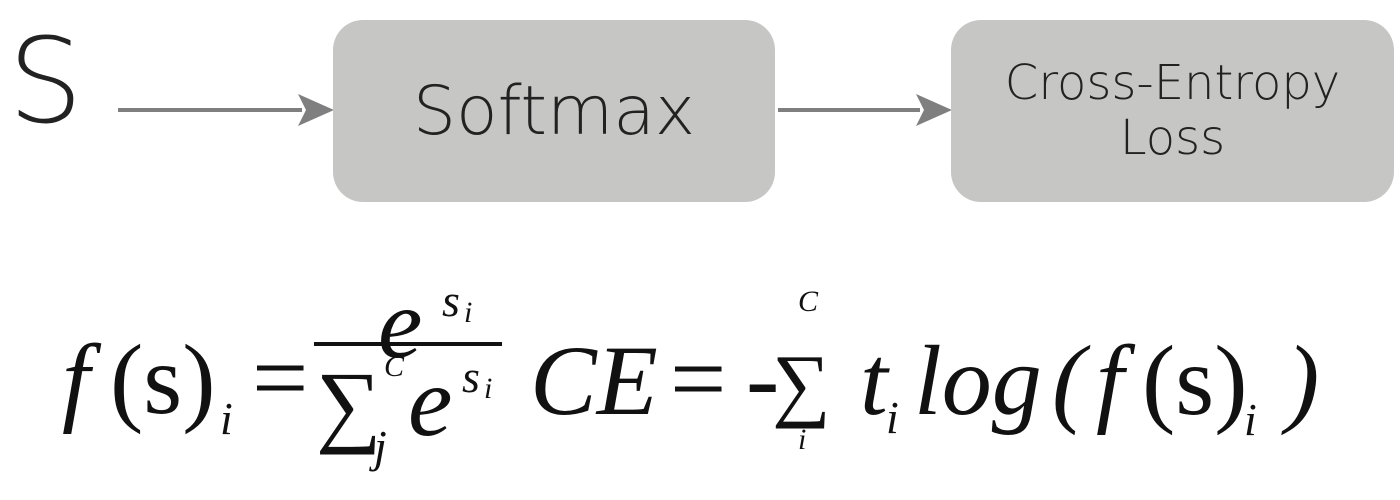 The width and height of the screenshot is (1400, 500). Describe the element at coordinates (1195, 380) in the screenshot. I see `ce-arg: (s)` at that location.